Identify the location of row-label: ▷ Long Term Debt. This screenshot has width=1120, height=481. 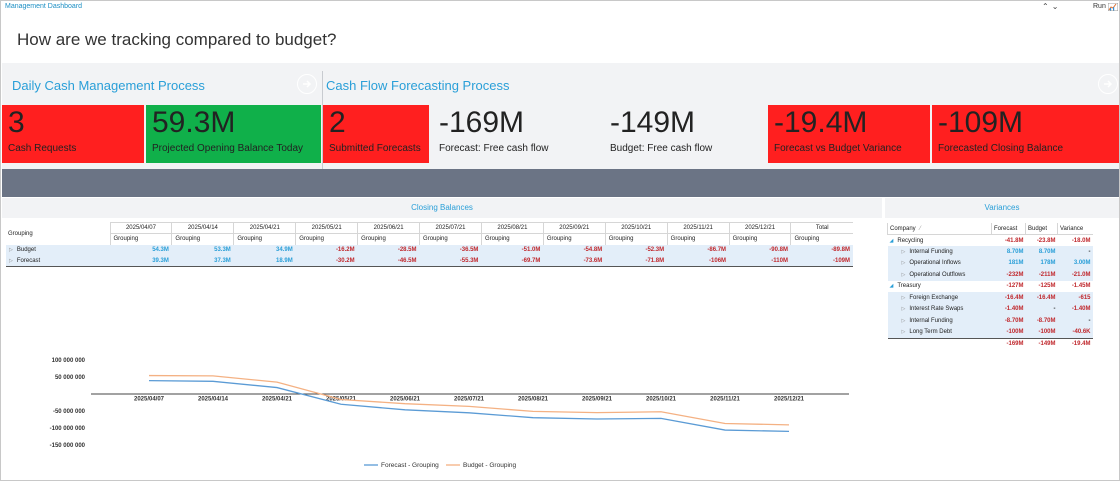
(940, 333).